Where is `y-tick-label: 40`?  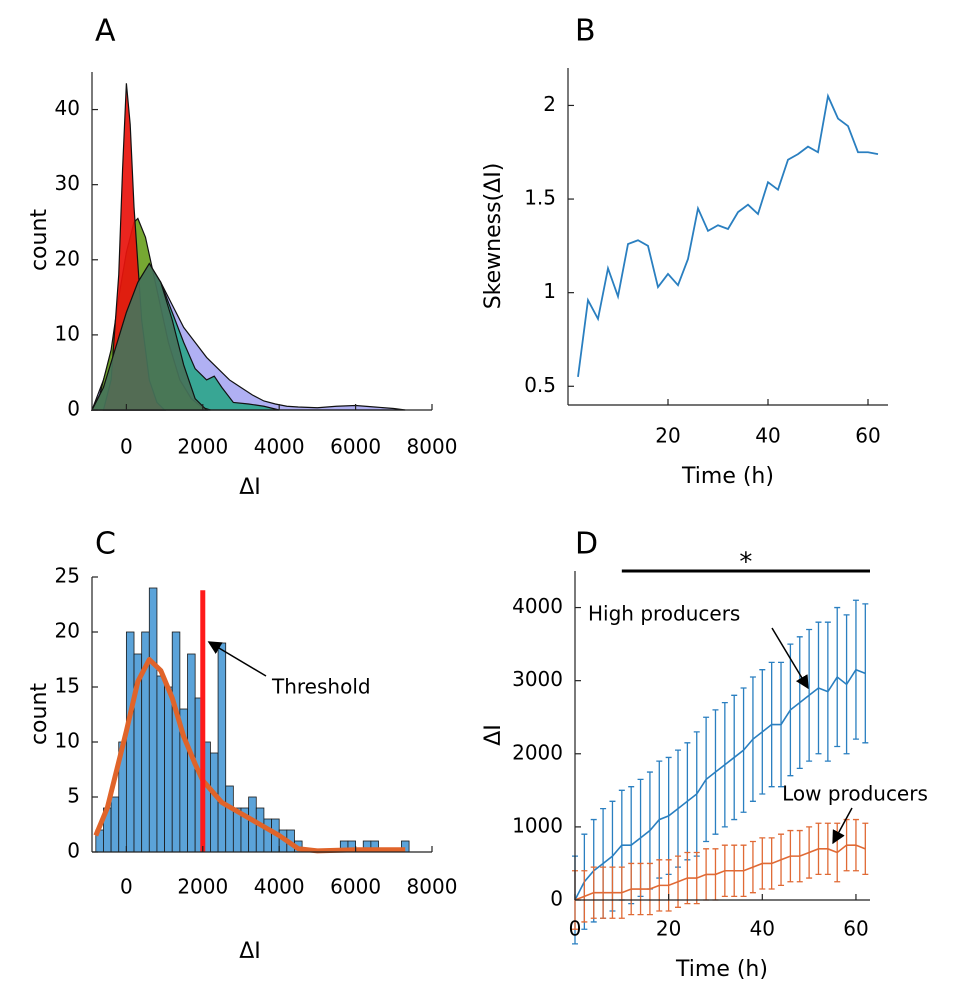
y-tick-label: 40 is located at coordinates (67, 108).